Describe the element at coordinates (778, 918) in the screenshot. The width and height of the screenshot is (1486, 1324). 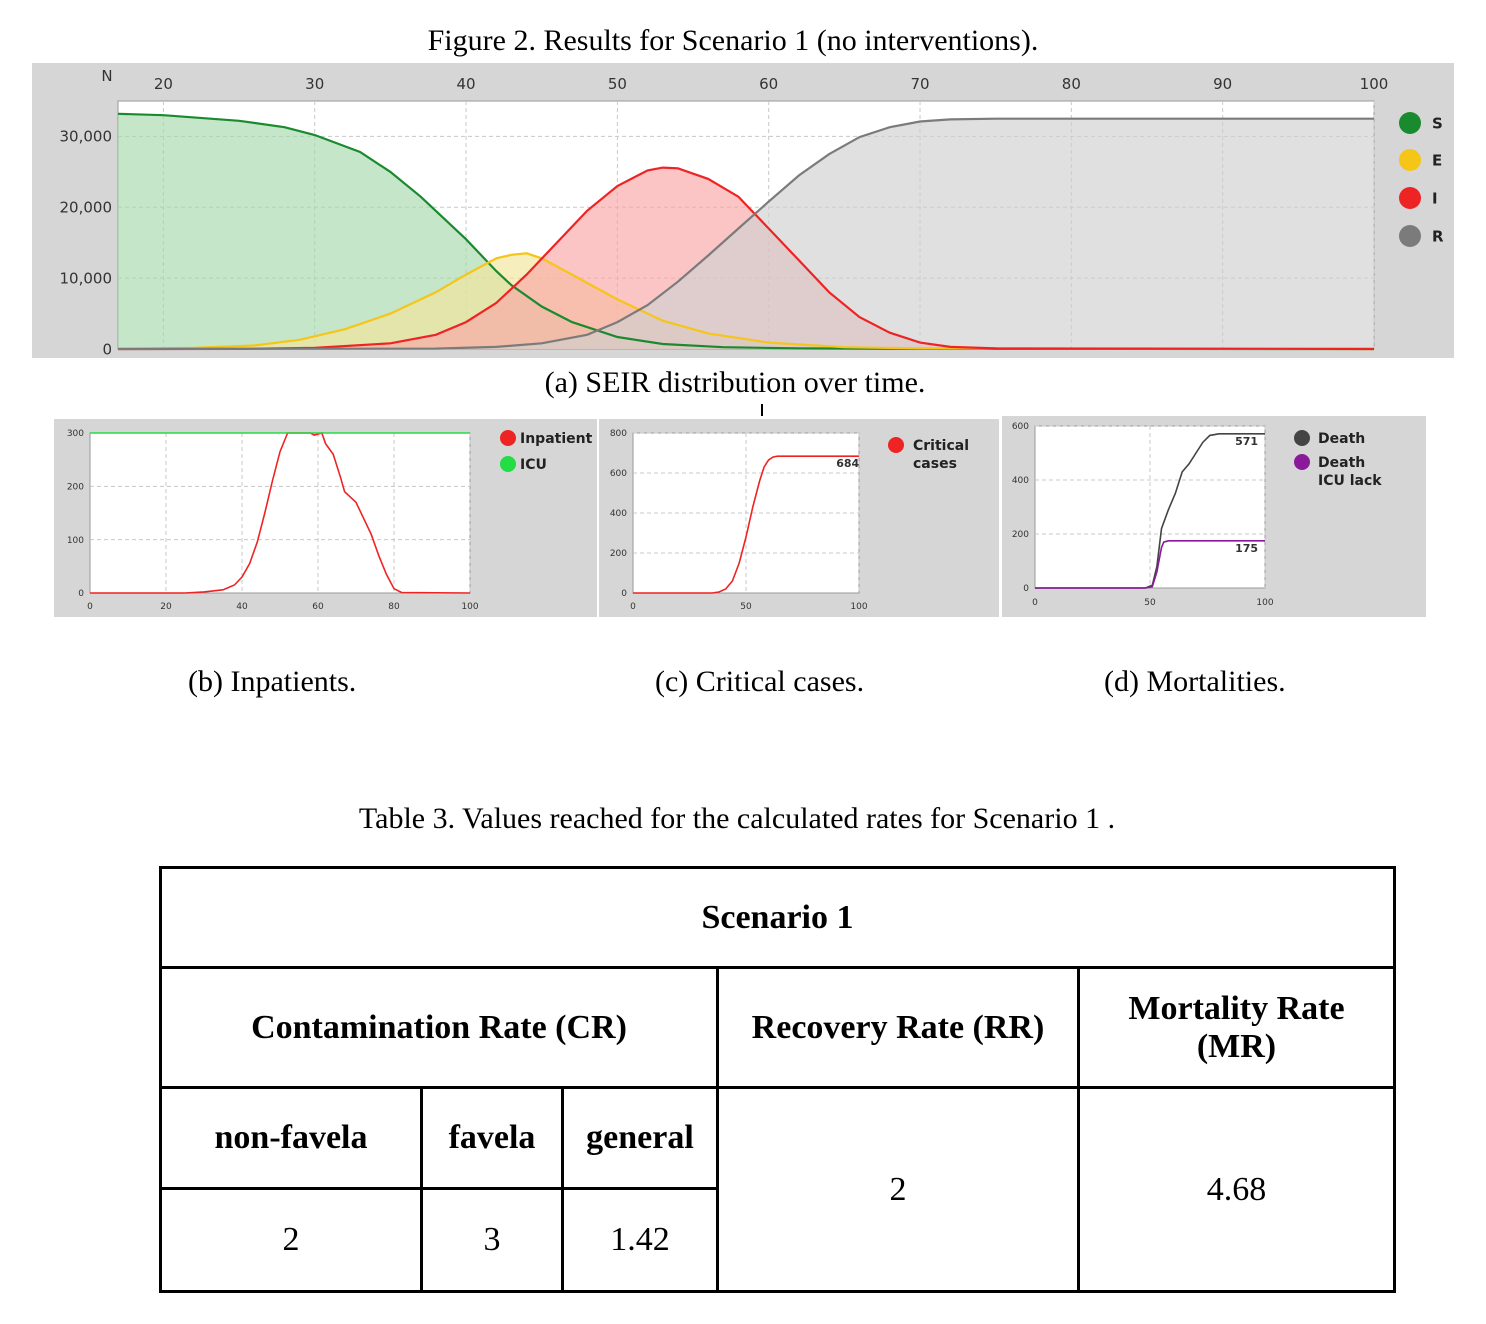
I see `scenario-header: Scenario 1` at that location.